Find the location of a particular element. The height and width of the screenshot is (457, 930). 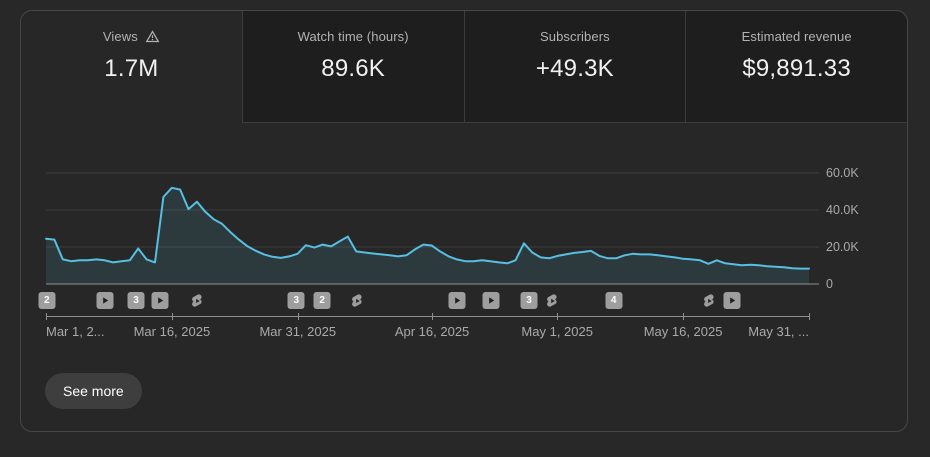

y-axis-label: 20.0K is located at coordinates (842, 247).